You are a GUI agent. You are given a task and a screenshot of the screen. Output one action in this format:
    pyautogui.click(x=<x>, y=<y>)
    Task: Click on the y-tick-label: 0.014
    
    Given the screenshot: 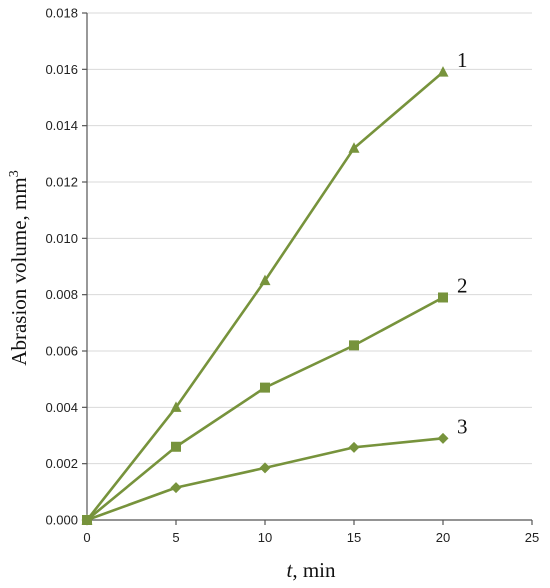 What is the action you would take?
    pyautogui.click(x=61, y=125)
    